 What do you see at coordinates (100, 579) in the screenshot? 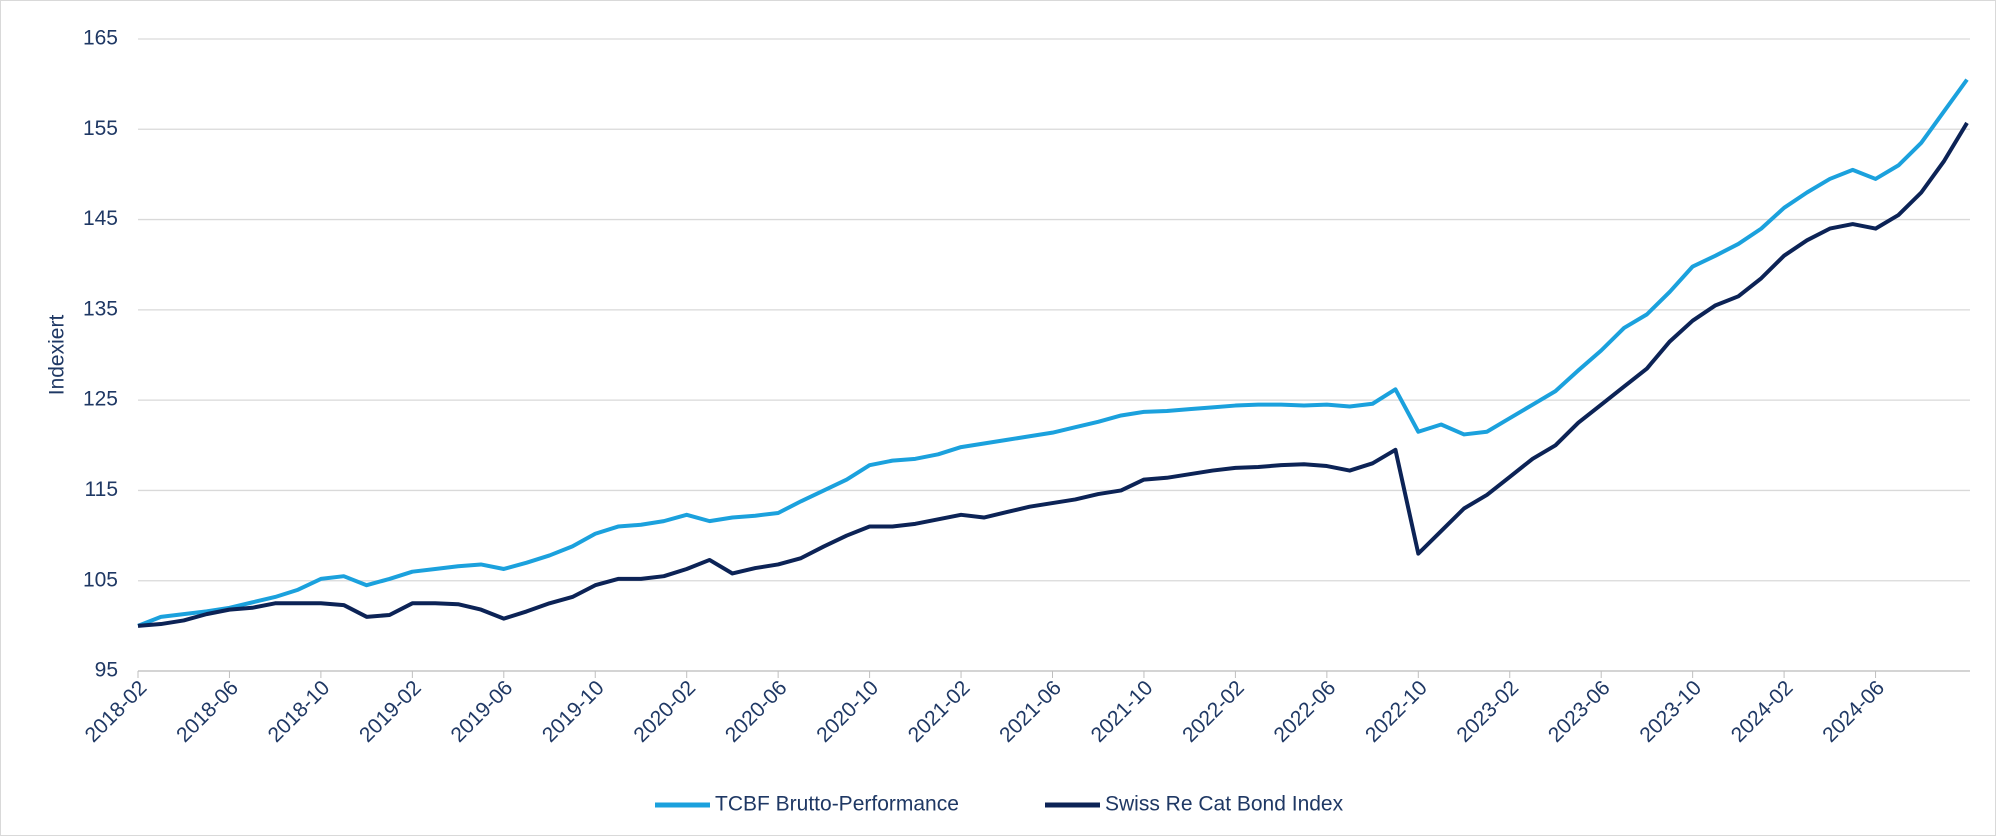
I see `y-tick-label: 105` at bounding box center [100, 579].